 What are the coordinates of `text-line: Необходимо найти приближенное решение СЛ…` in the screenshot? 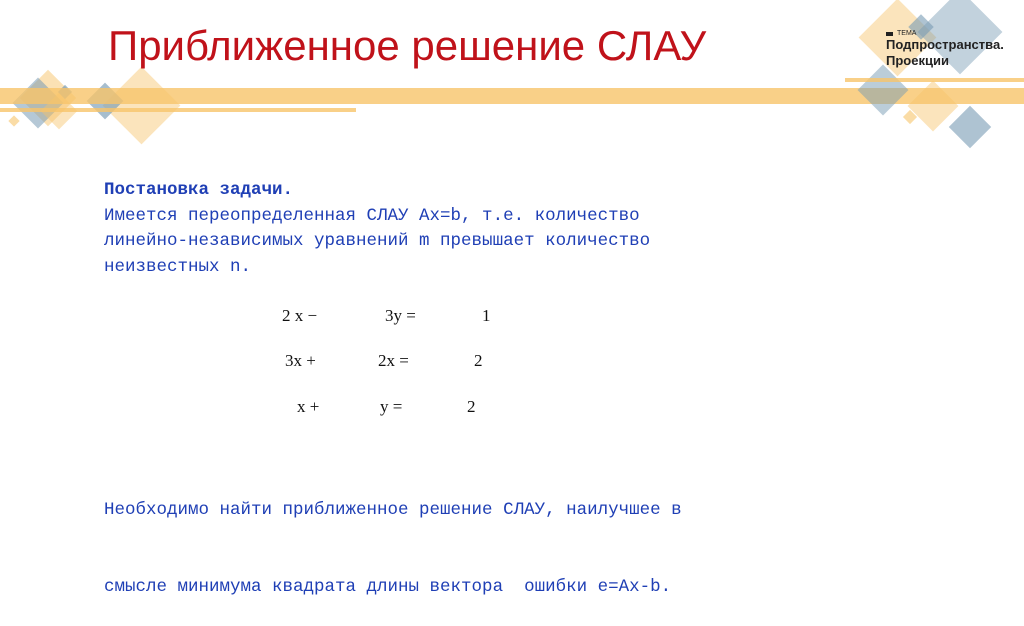 It's located at (393, 510).